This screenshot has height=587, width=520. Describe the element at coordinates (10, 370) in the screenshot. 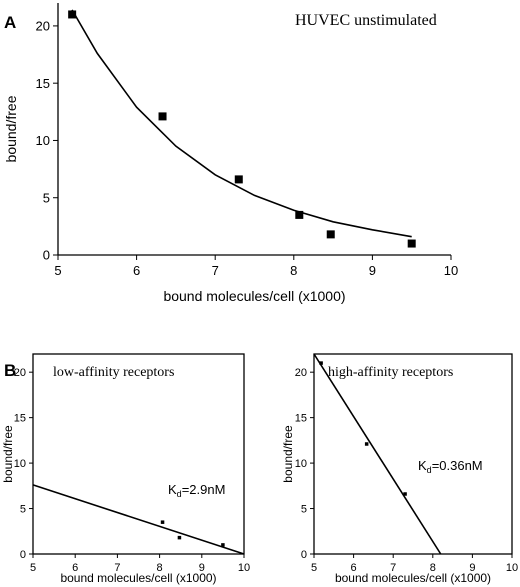

I see `panel-letter-b: B` at that location.